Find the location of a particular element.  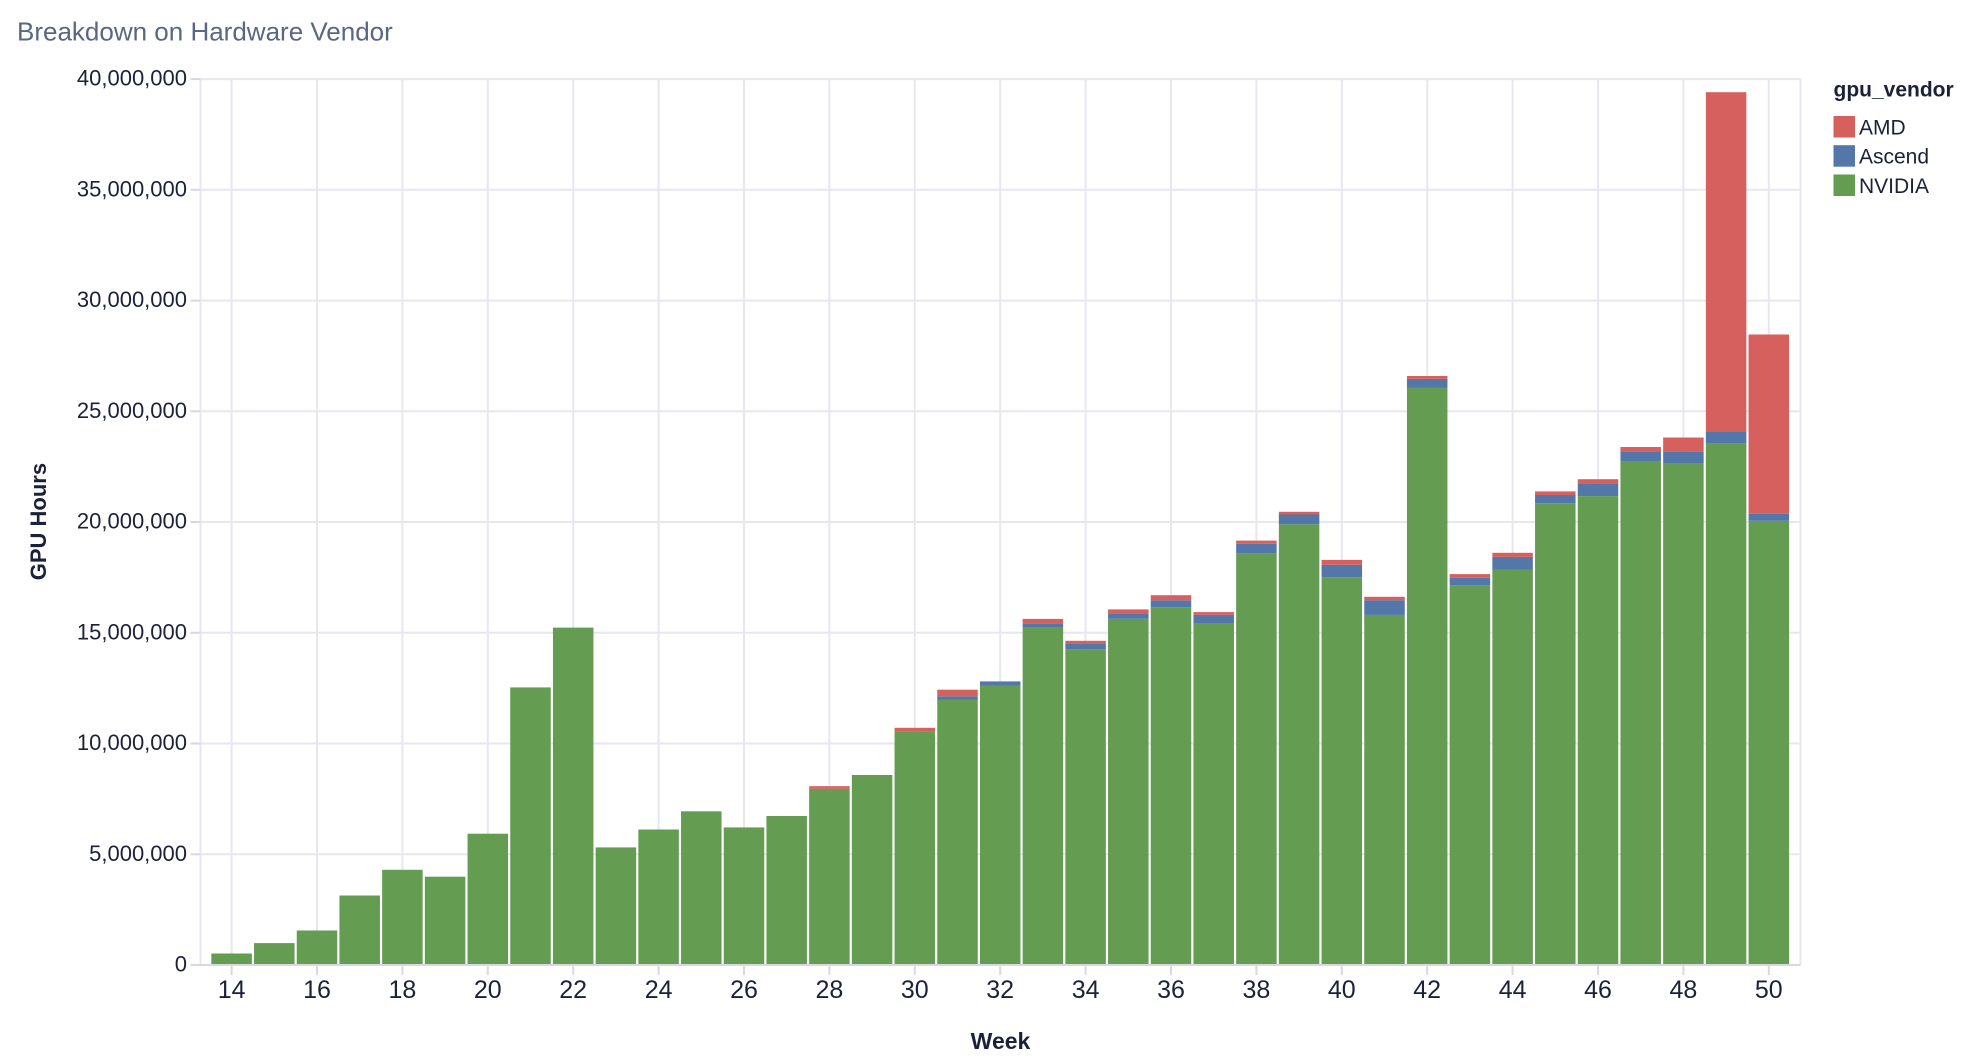

svg-text: GPU Hours is located at coordinates (38, 521).